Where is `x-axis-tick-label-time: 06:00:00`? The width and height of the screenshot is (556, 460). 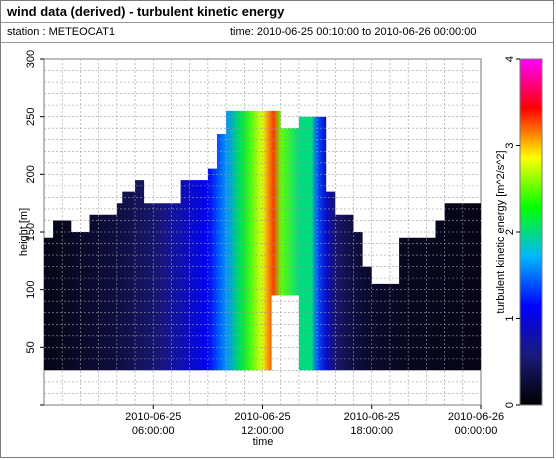
x-axis-tick-label-time: 06:00:00 is located at coordinates (153, 431).